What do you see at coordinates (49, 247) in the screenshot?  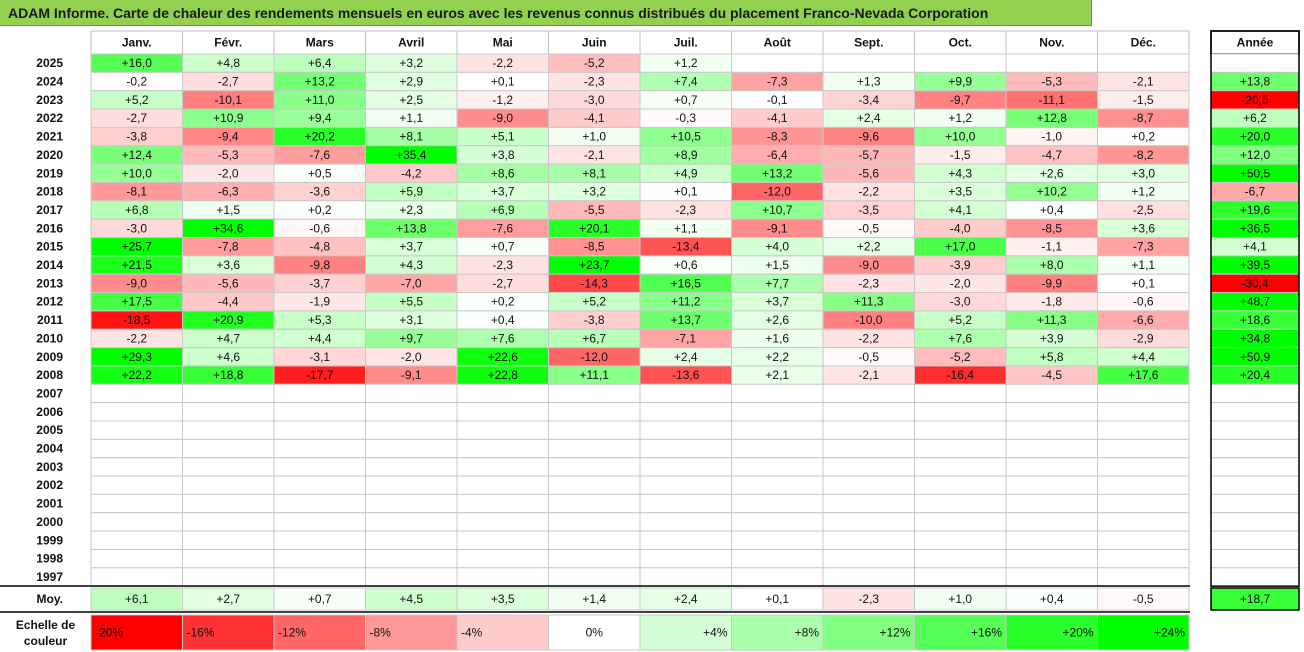 I see `year-label: 2015` at bounding box center [49, 247].